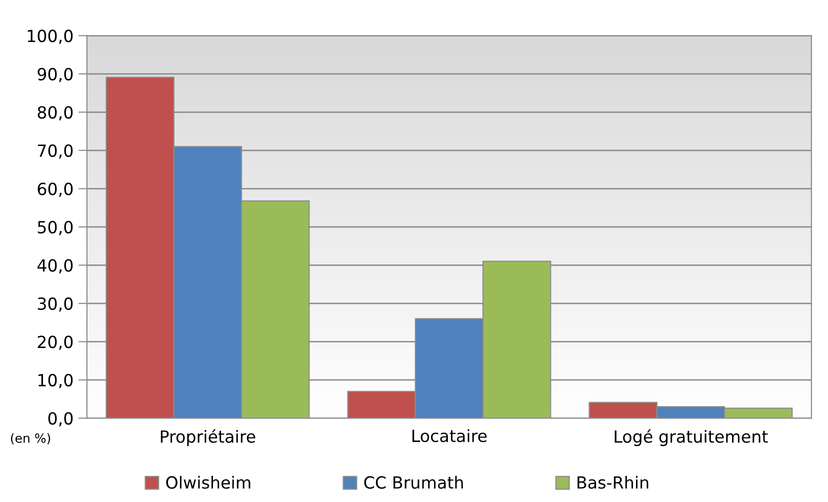 The image size is (828, 502). I want to click on legend-label: CC Brumath, so click(413, 482).